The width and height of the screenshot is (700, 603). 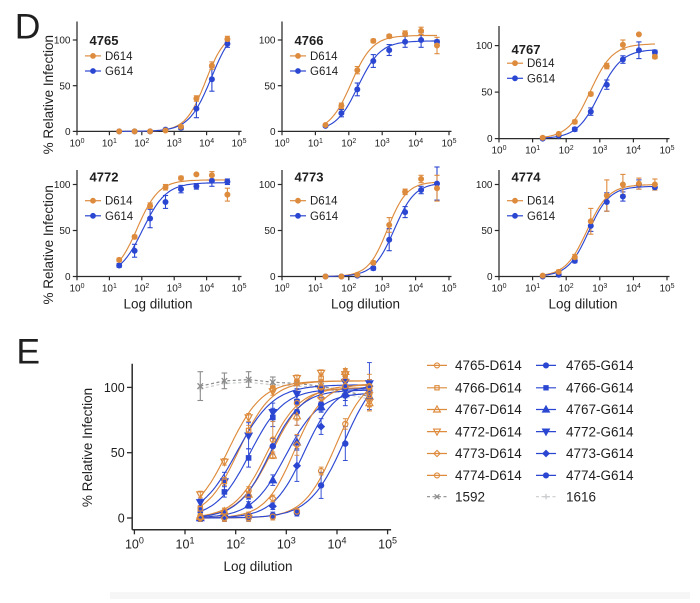 I want to click on svg-text: 4773-D614, so click(x=488, y=453).